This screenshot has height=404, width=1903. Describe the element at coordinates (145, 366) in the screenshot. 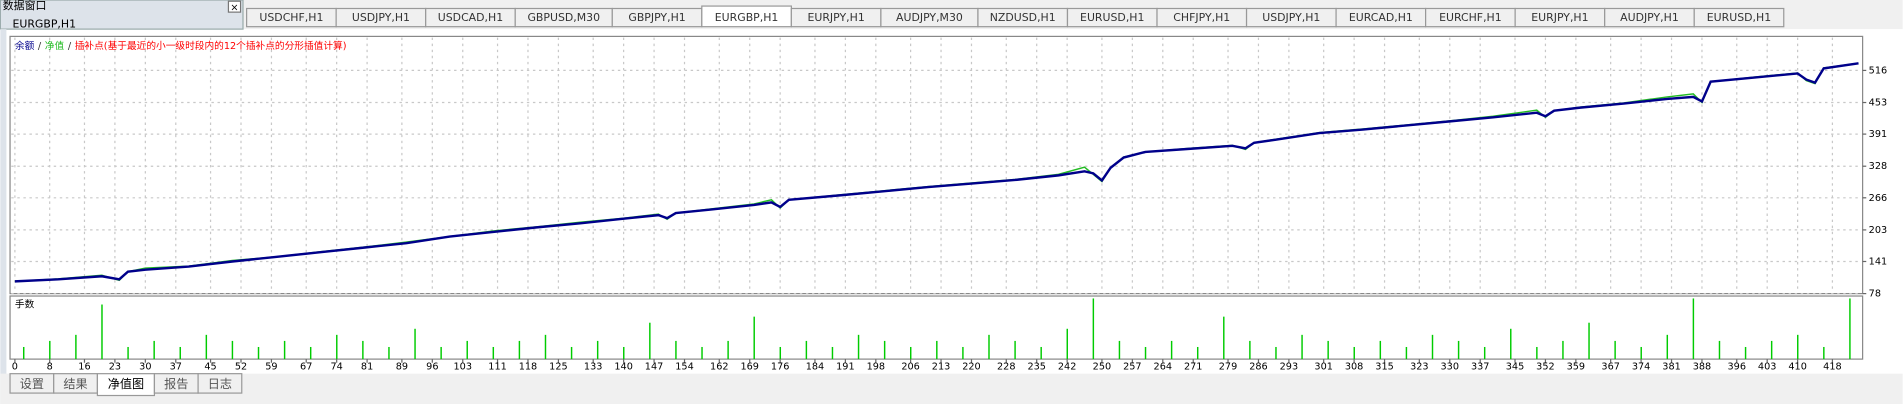

I see `x-tick-label: 30` at that location.